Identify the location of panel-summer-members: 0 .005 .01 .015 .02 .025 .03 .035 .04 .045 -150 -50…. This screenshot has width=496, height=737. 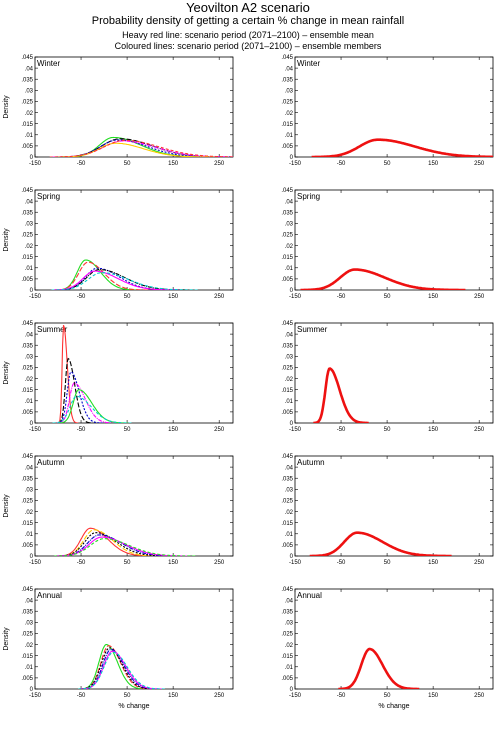
(118, 377).